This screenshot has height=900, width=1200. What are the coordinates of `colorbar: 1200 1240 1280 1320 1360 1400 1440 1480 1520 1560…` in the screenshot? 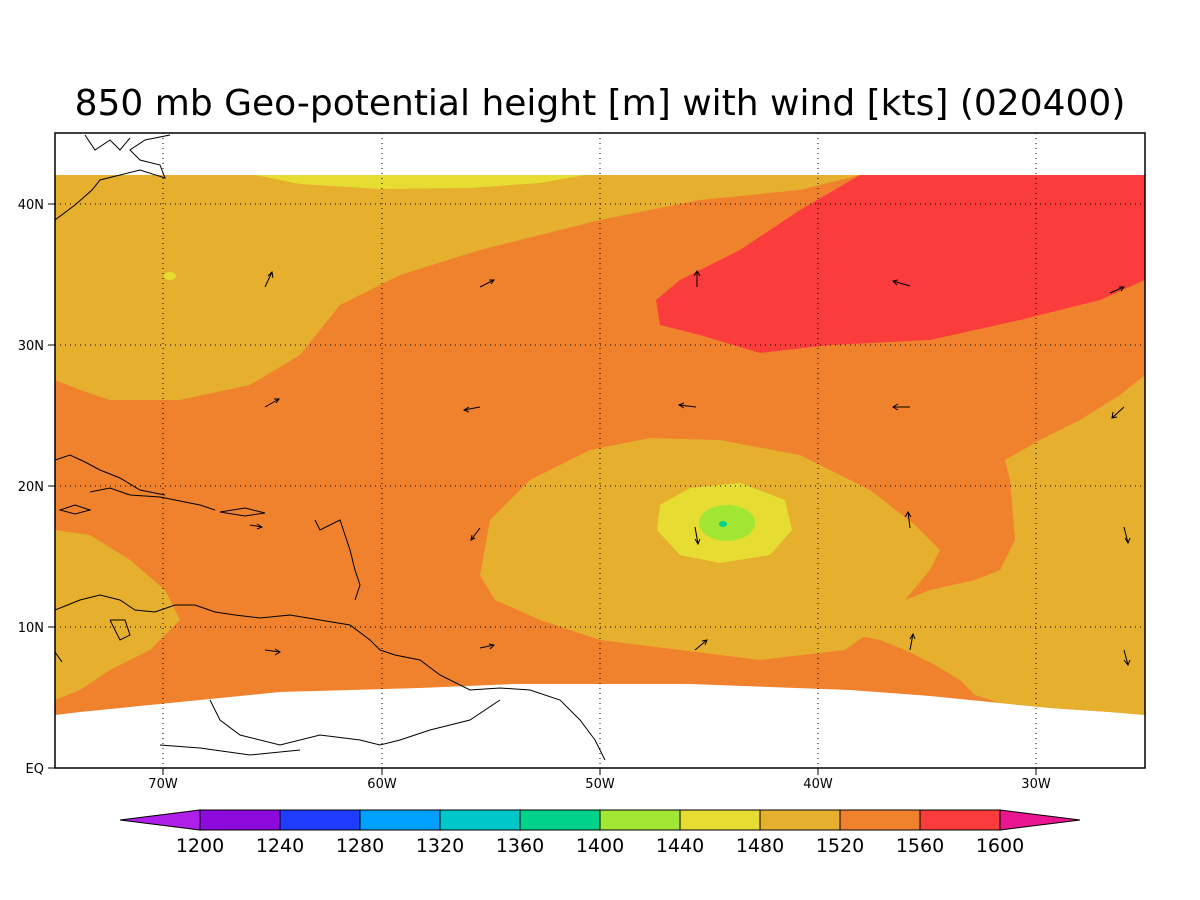 It's located at (600, 833).